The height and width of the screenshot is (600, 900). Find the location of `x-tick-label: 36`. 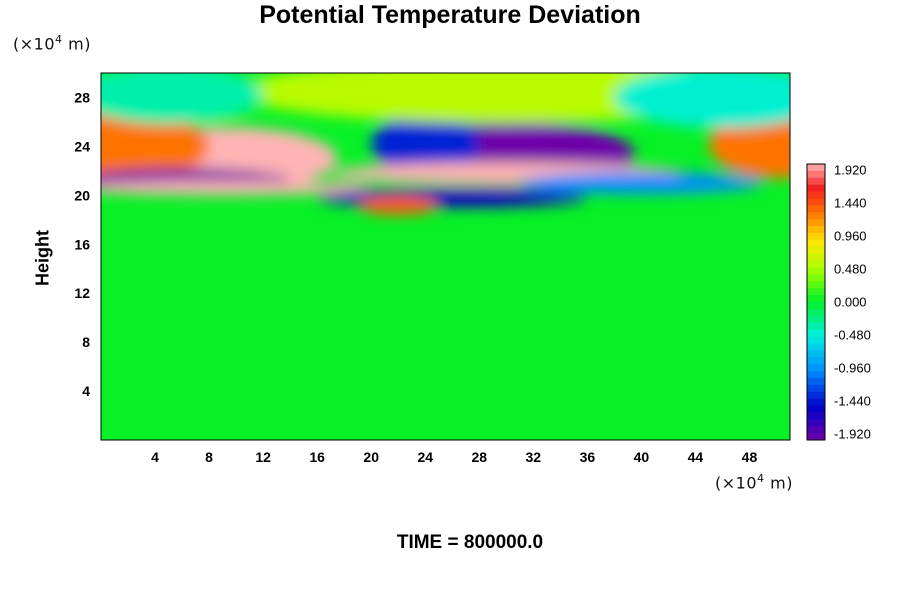

x-tick-label: 36 is located at coordinates (588, 457).